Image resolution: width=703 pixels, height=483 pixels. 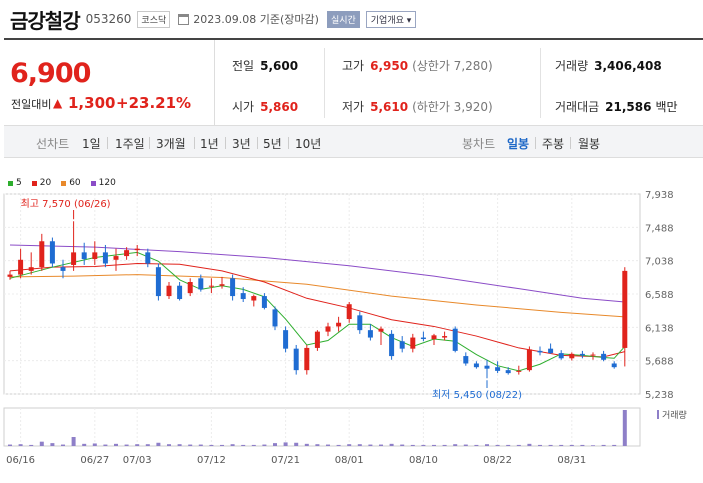 What do you see at coordinates (317, 296) in the screenshot?
I see `ma60-line` at bounding box center [317, 296].